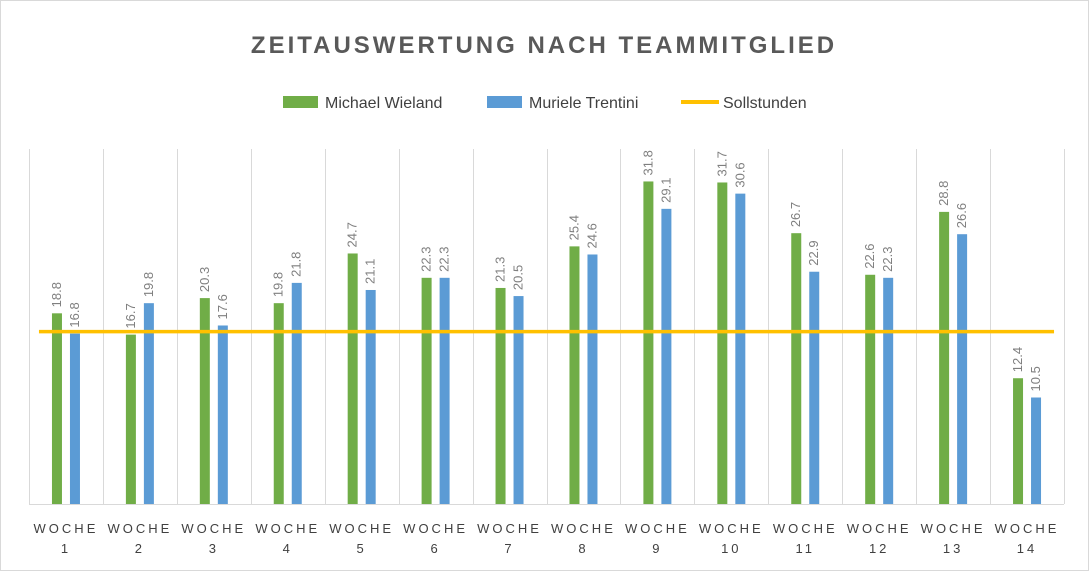 The width and height of the screenshot is (1089, 571). What do you see at coordinates (961, 215) in the screenshot?
I see `data-label: 26.6` at bounding box center [961, 215].